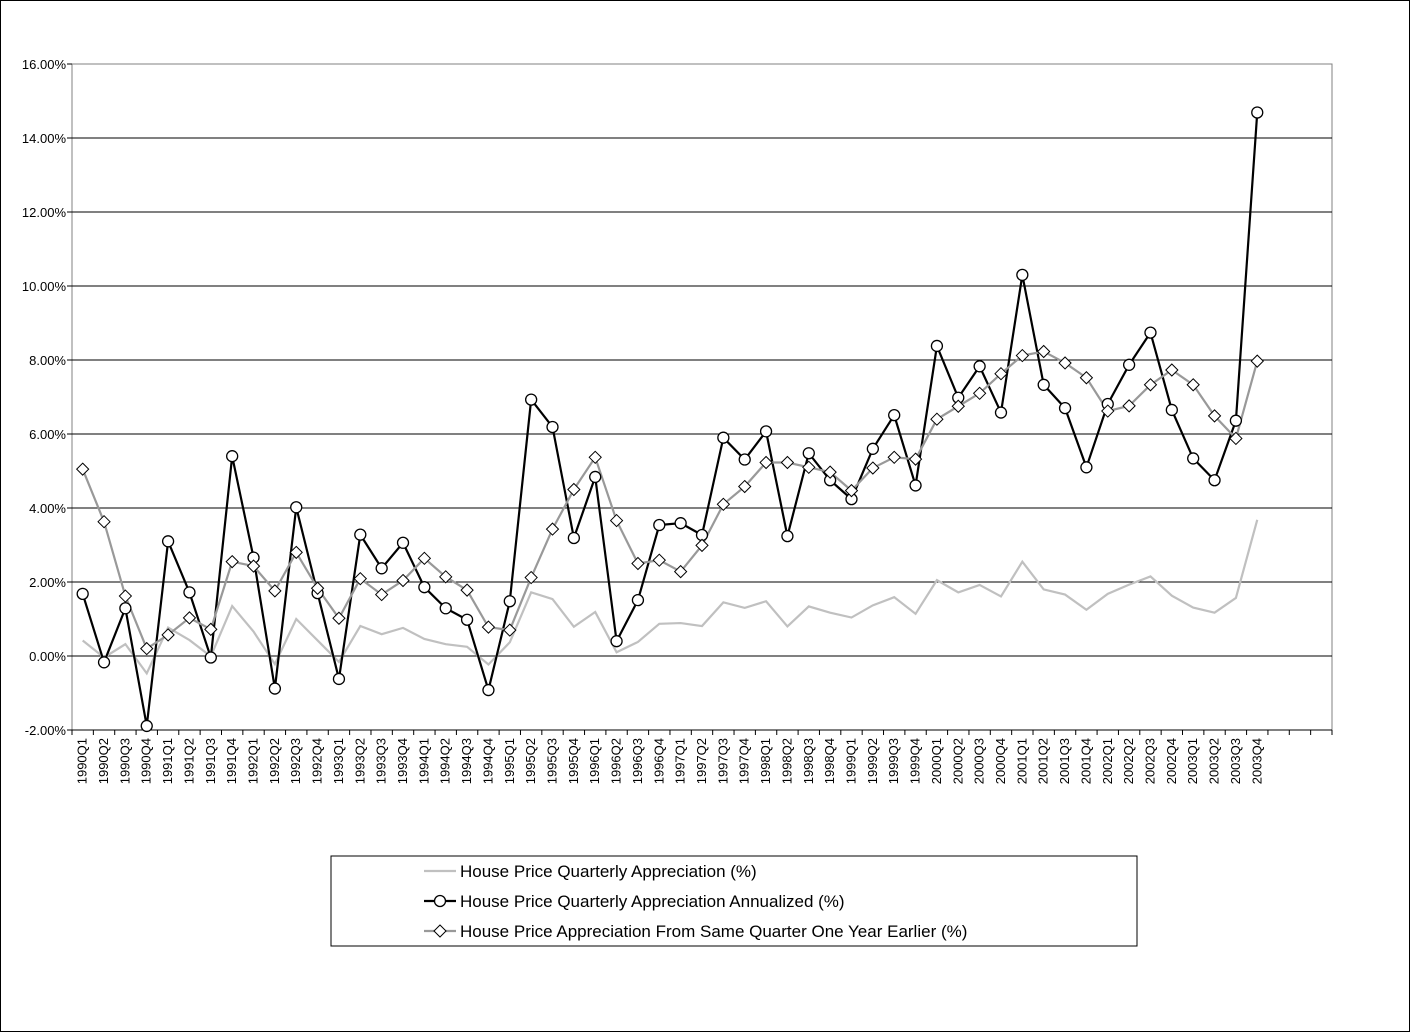  Describe the element at coordinates (210, 761) in the screenshot. I see `x-tick-label: 1991Q3` at that location.